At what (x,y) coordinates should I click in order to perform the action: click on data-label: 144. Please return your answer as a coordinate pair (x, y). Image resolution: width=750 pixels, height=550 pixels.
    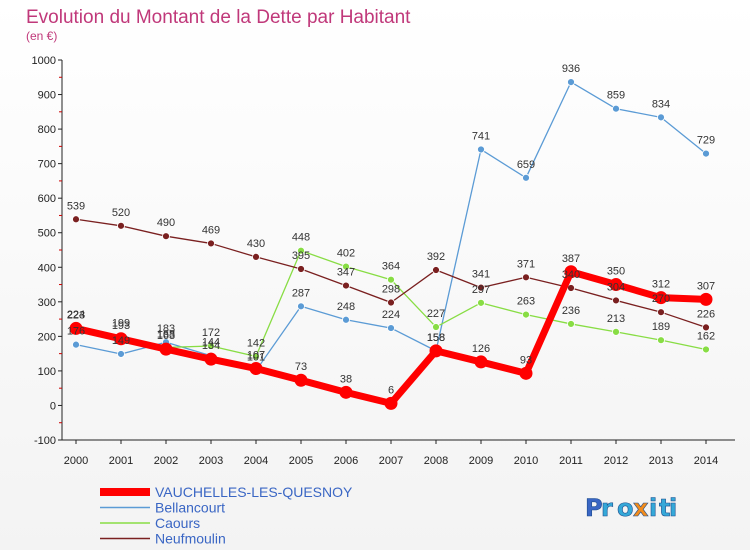
    Looking at the image, I should click on (211, 343).